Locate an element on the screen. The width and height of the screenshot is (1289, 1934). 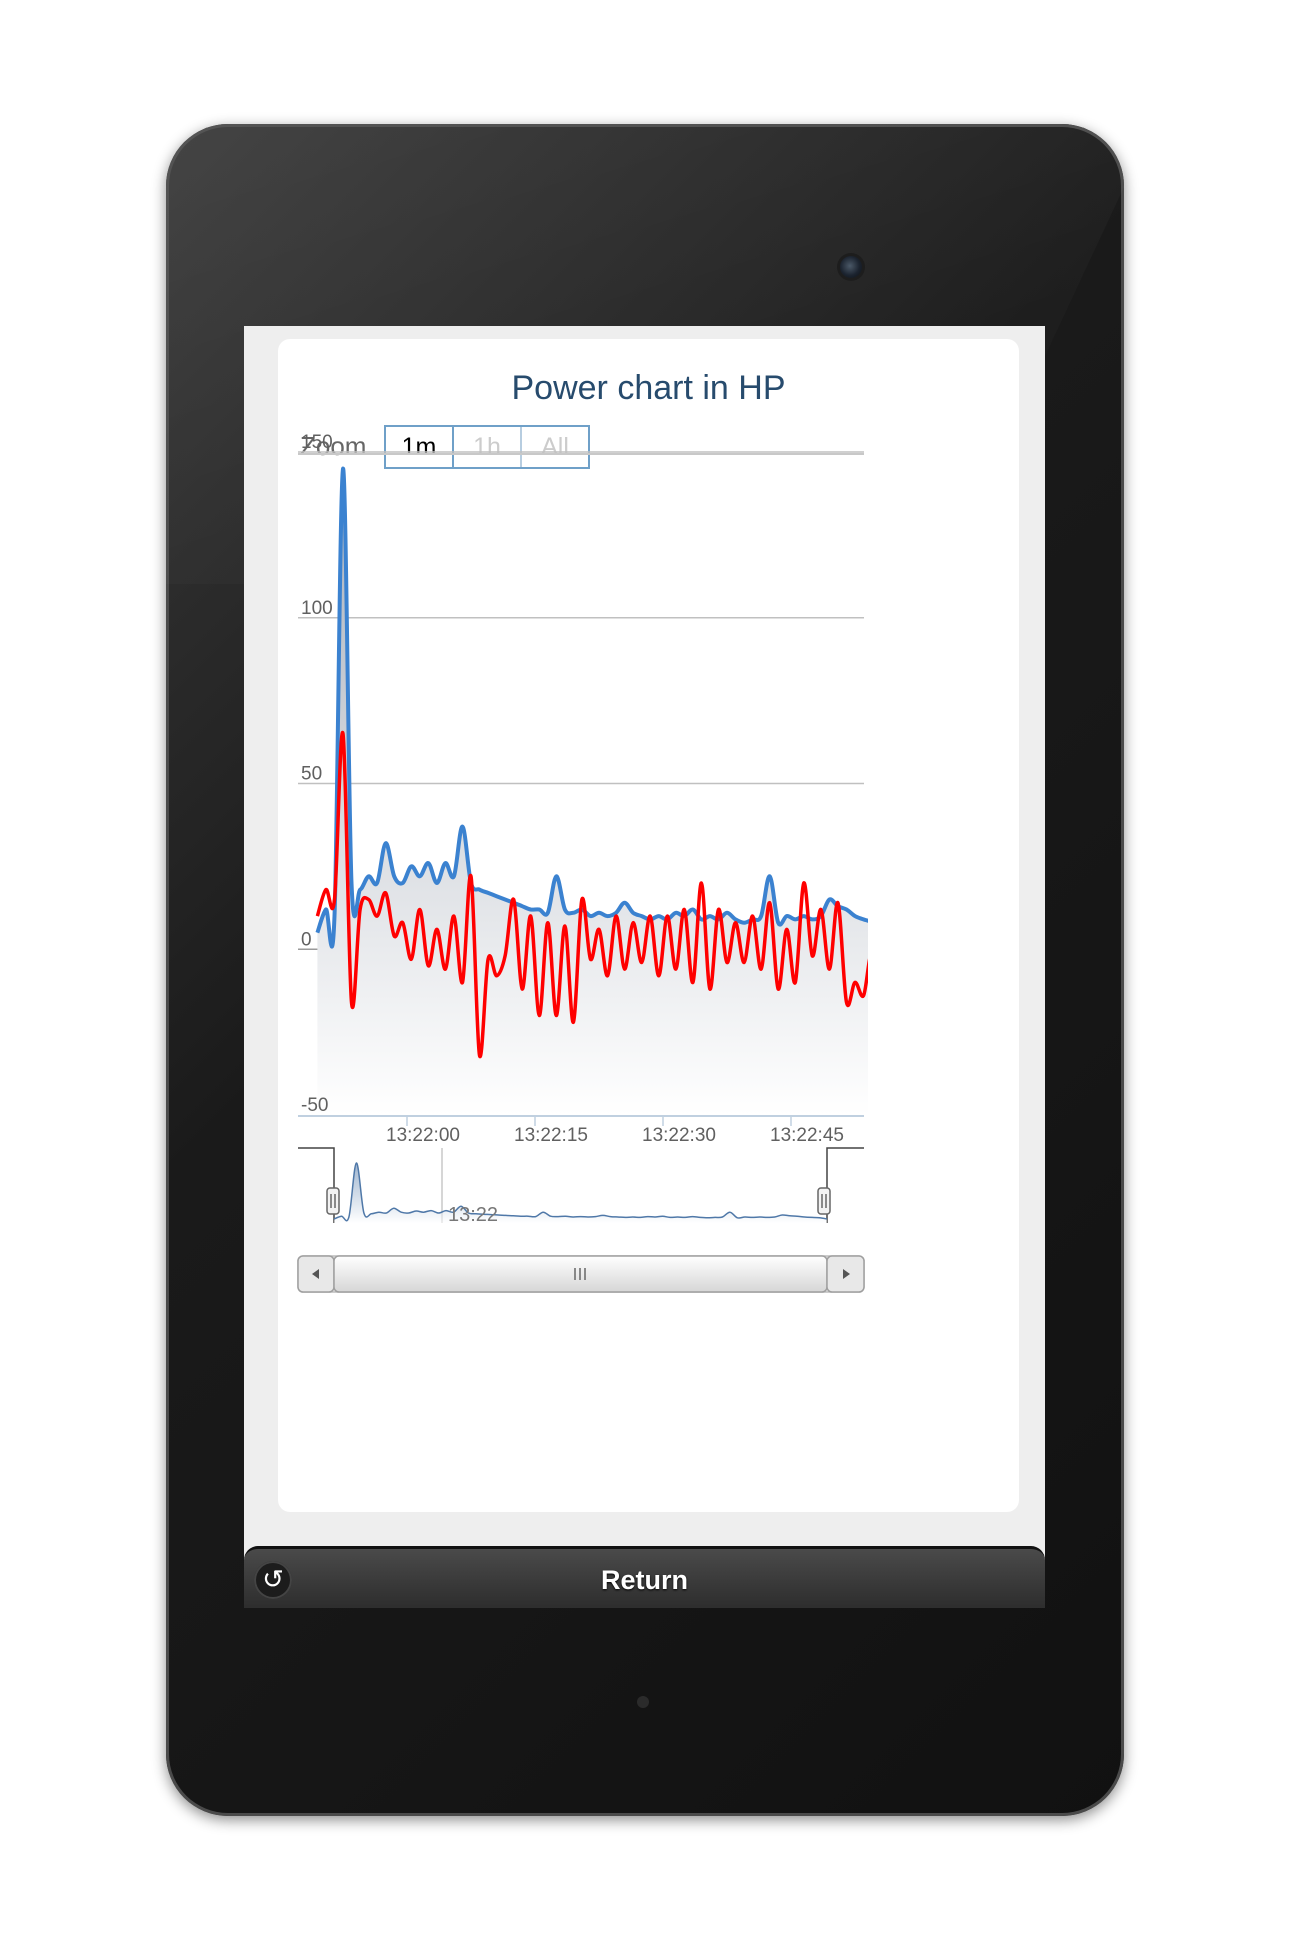
zoom-button-group: 1m 1h All is located at coordinates (487, 447).